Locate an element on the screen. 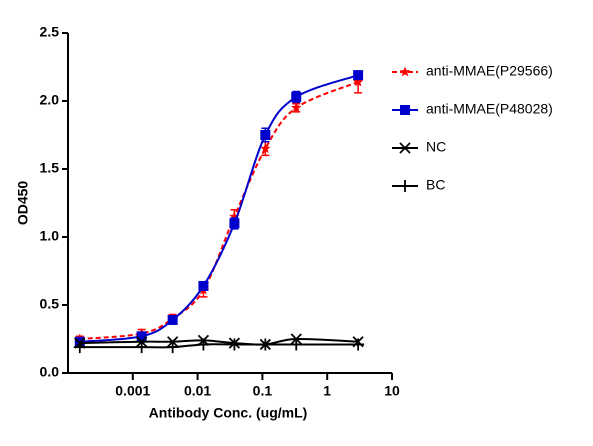 The height and width of the screenshot is (446, 593). x-tick-label: 10 is located at coordinates (392, 391).